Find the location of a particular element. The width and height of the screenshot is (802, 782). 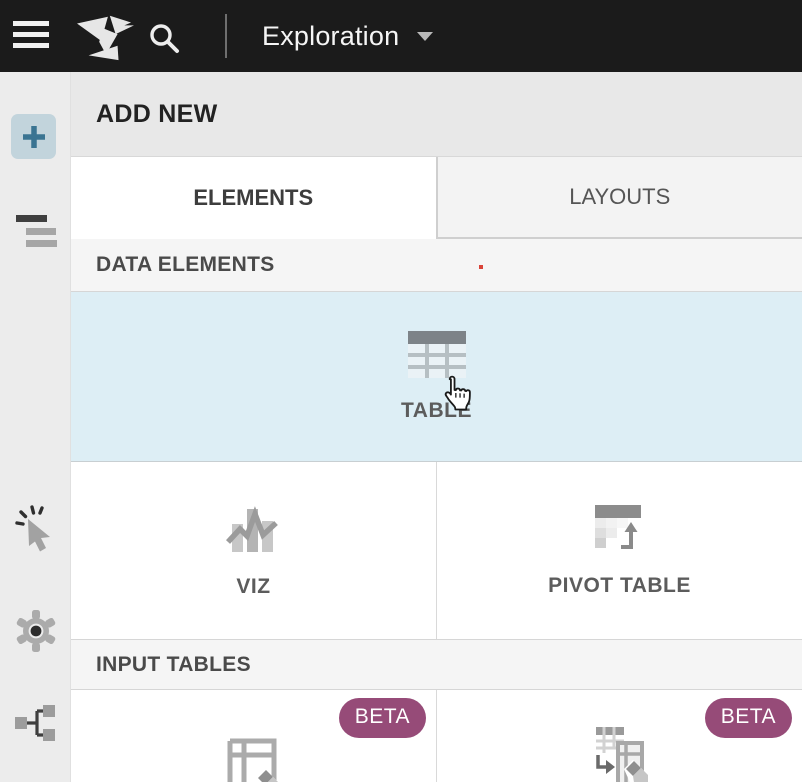

panel-title: ADD NEW is located at coordinates (436, 114).